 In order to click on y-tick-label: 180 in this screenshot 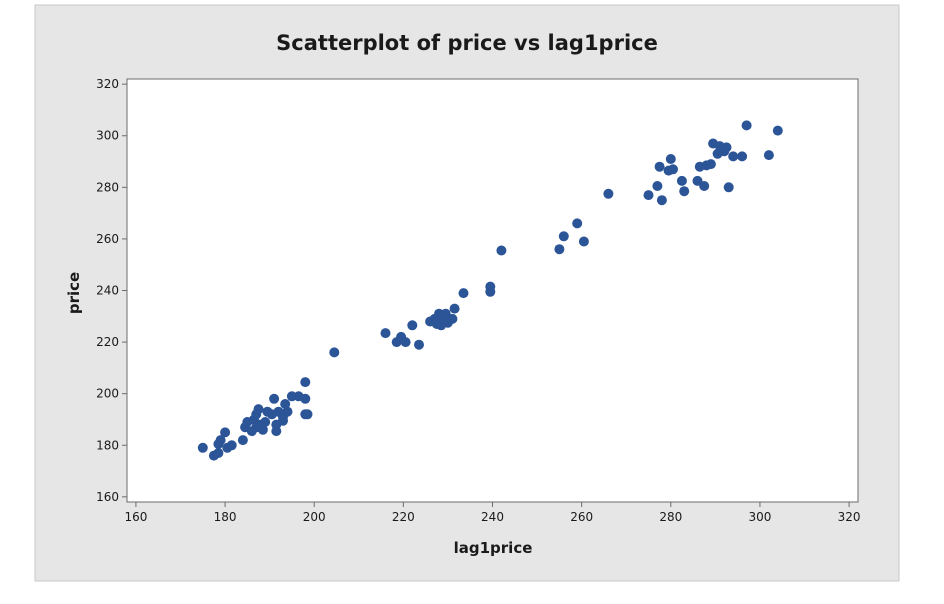, I will do `click(107, 445)`.